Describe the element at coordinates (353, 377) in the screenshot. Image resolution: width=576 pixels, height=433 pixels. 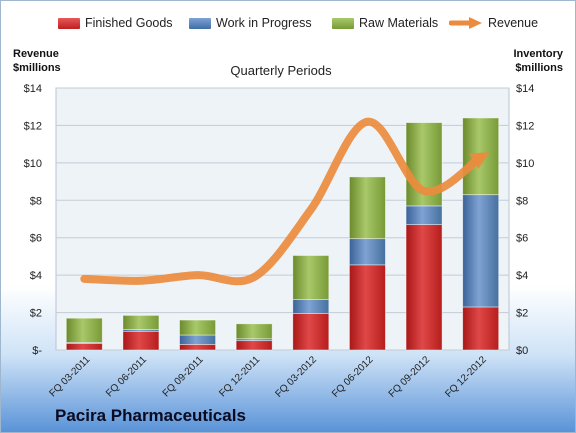
I see `x-tick-label: FQ 06-2012` at that location.